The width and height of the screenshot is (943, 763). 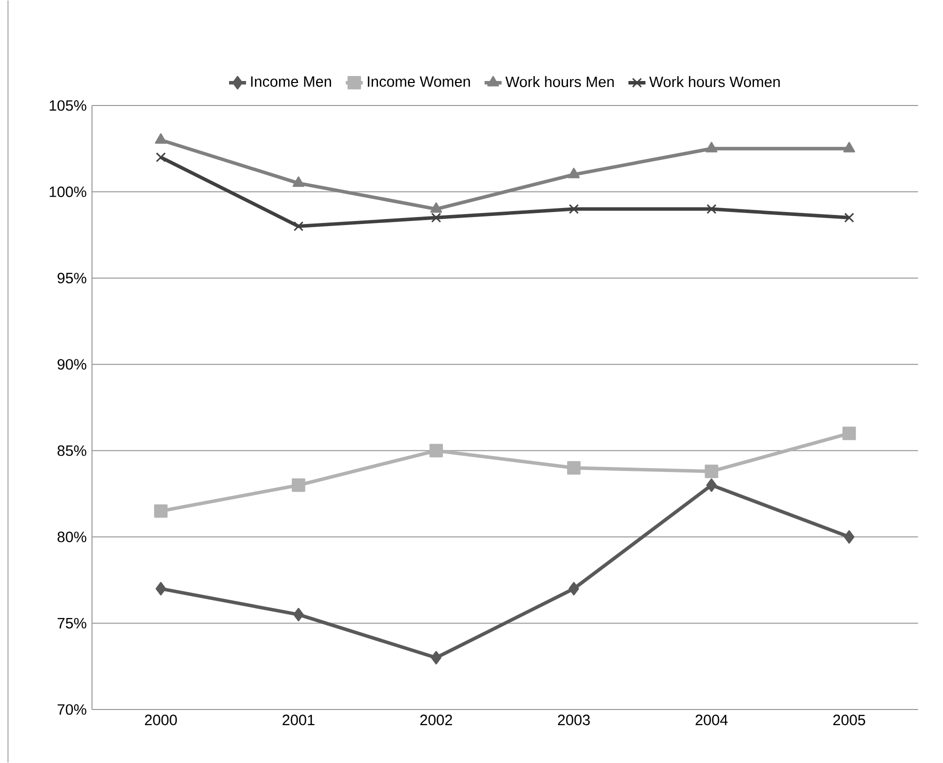 What do you see at coordinates (419, 81) in the screenshot?
I see `legend-label: Income Women` at bounding box center [419, 81].